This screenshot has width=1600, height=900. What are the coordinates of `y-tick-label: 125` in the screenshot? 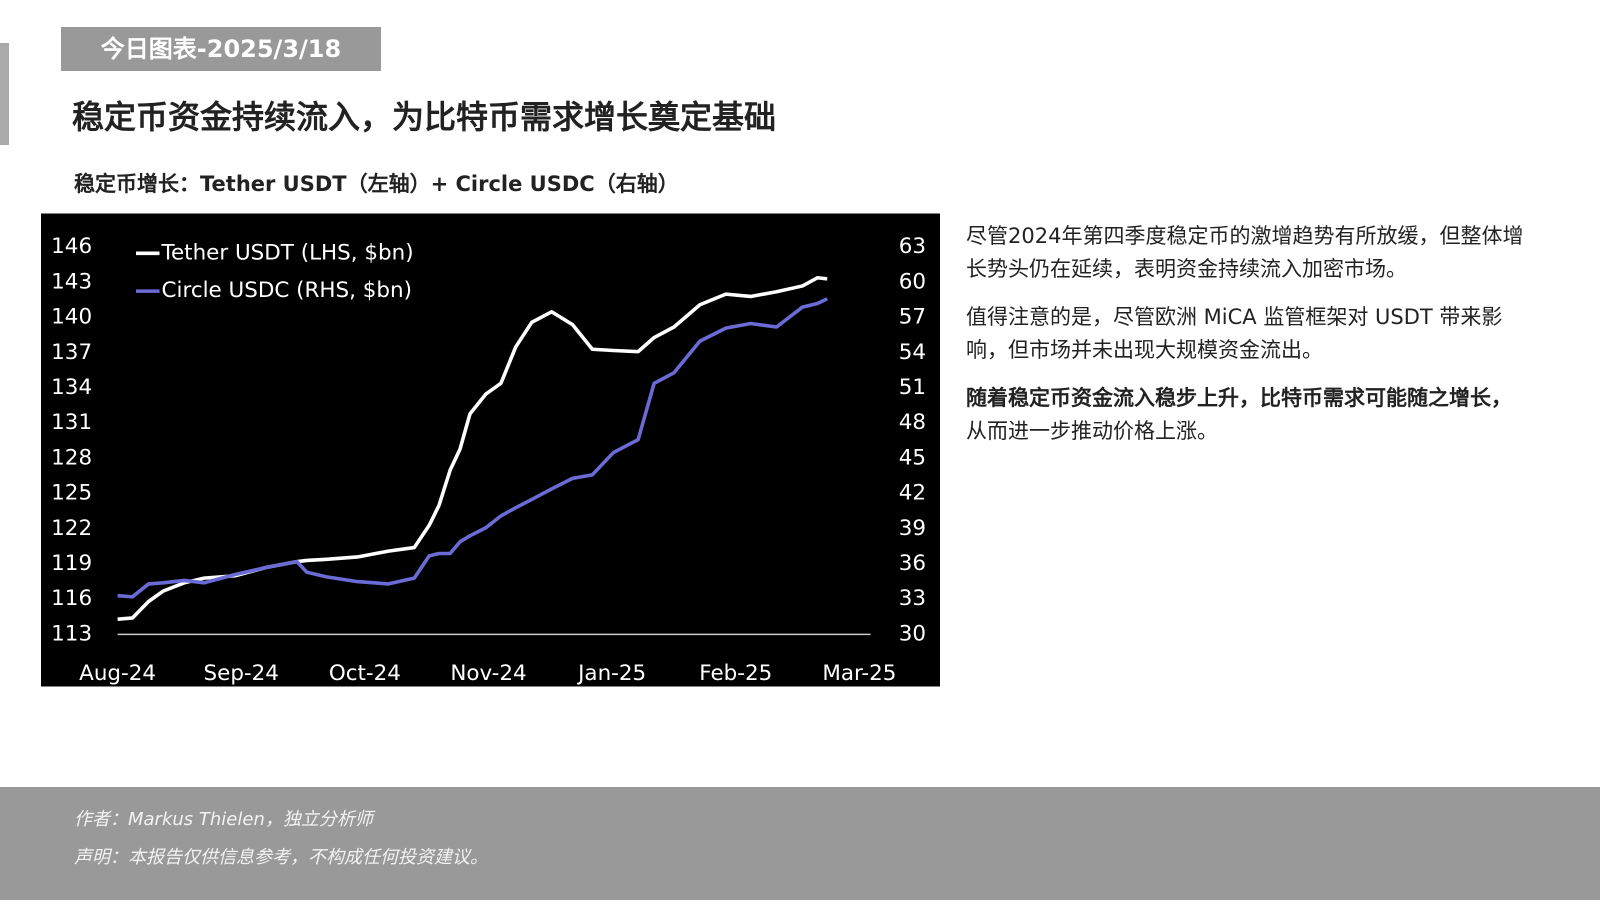 It's located at (71, 493).